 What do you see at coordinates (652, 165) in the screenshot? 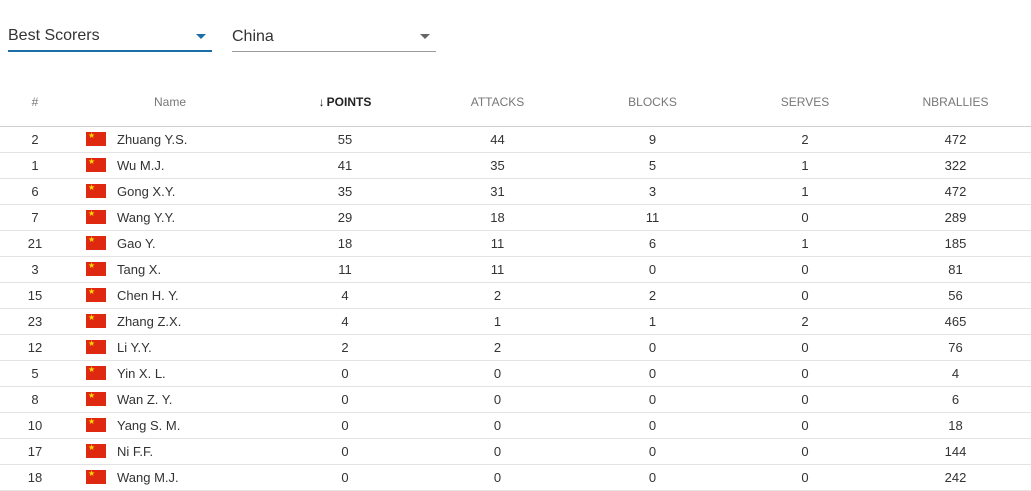
I see `cell-blocks: 5` at bounding box center [652, 165].